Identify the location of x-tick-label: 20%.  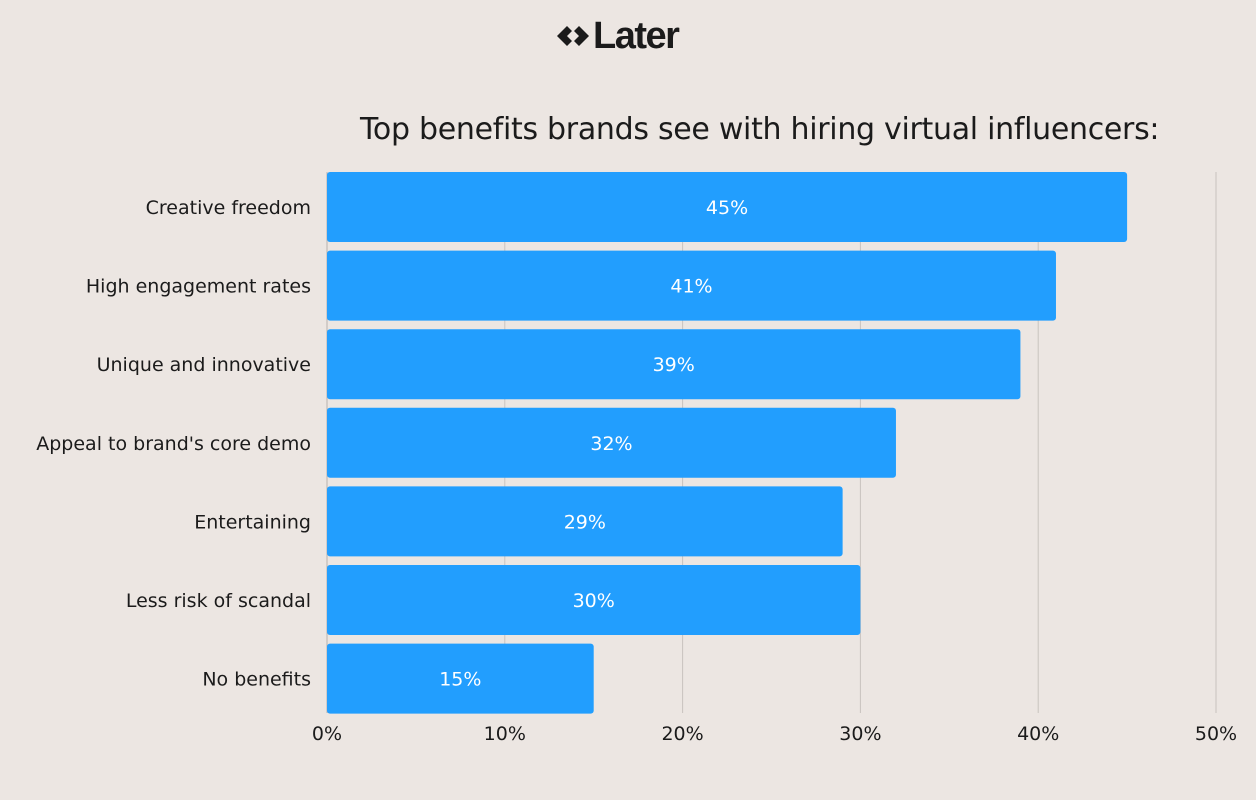
(682, 734).